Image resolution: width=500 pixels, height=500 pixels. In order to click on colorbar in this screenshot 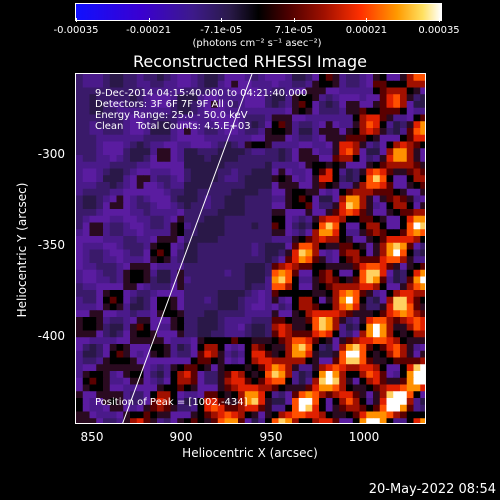, I will do `click(258, 12)`.